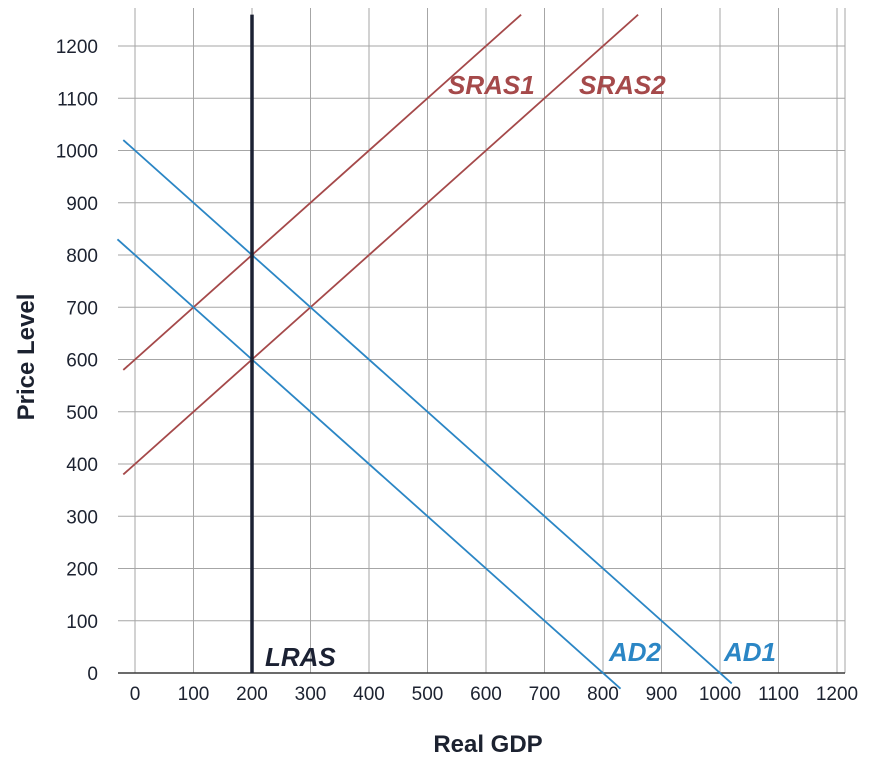  What do you see at coordinates (92, 674) in the screenshot?
I see `y-tick-label: 0` at bounding box center [92, 674].